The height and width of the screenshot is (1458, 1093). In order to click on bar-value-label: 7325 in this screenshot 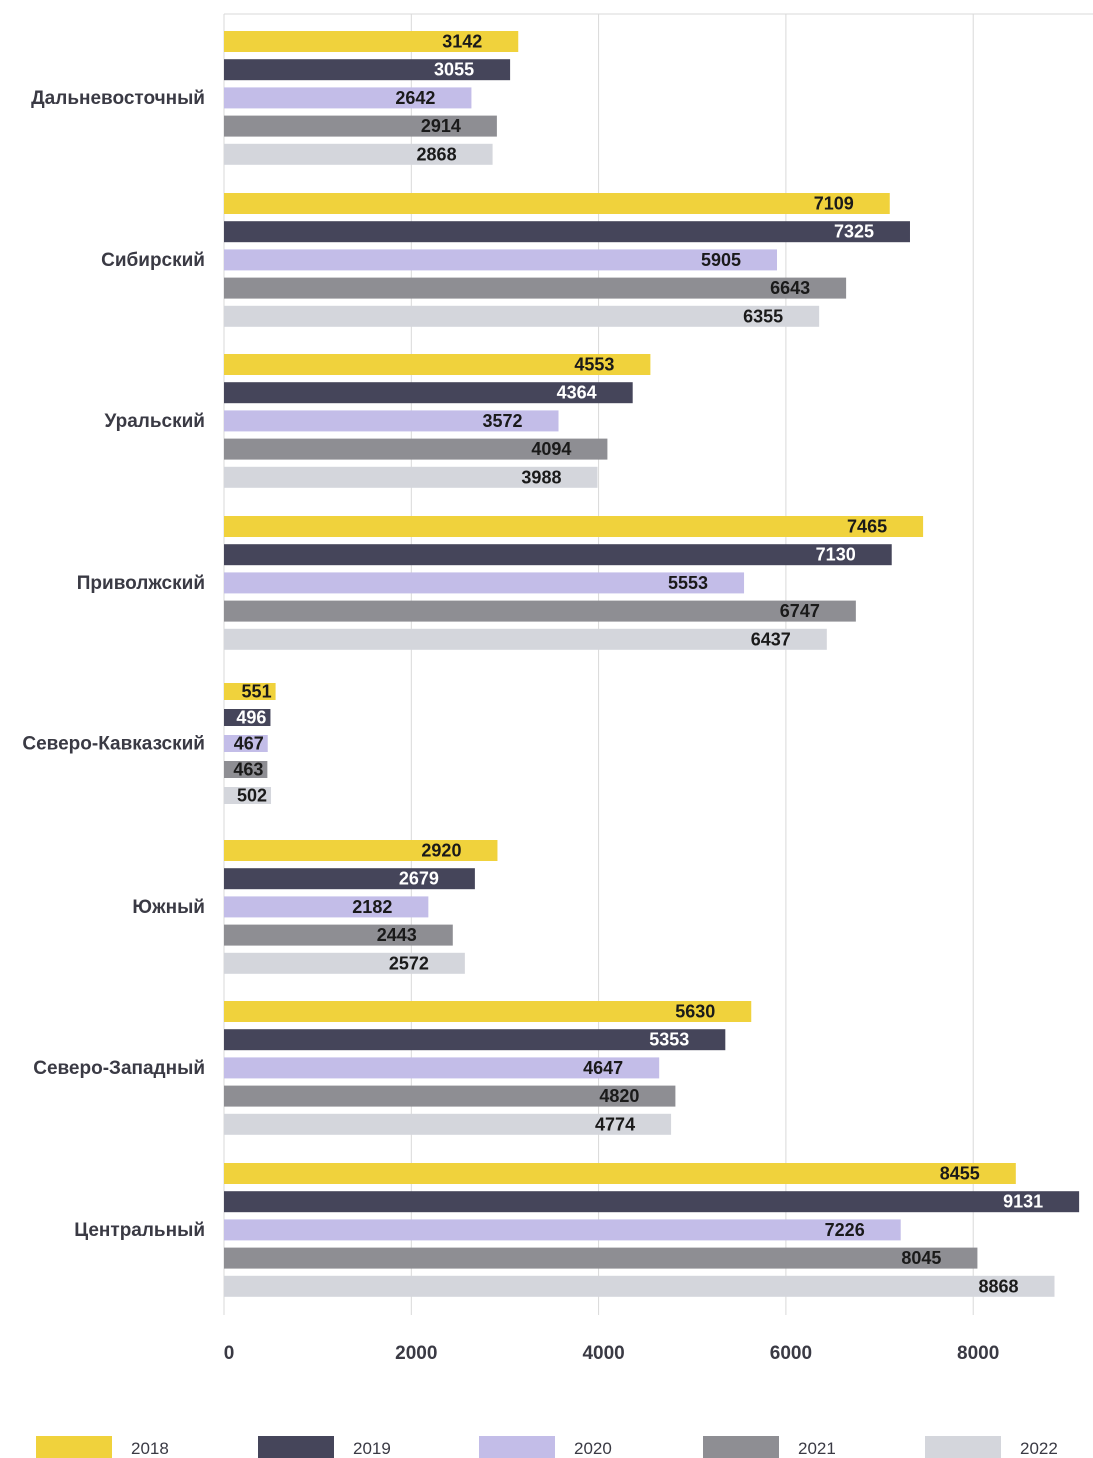, I will do `click(854, 232)`.